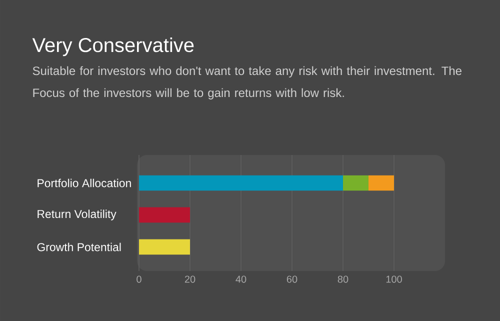  What do you see at coordinates (79, 247) in the screenshot?
I see `y-tick-label: Growth Potential` at bounding box center [79, 247].